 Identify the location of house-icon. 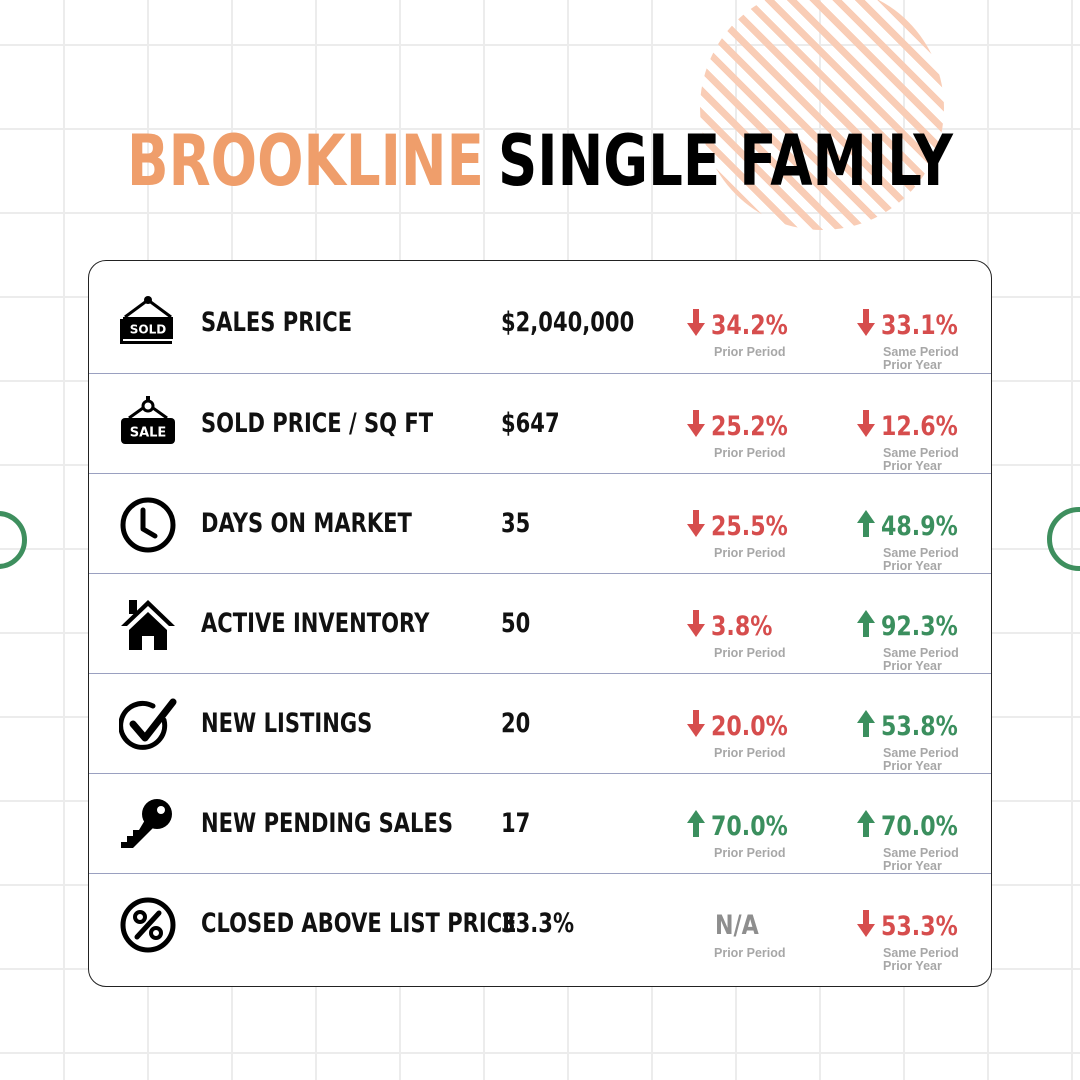
(148, 625).